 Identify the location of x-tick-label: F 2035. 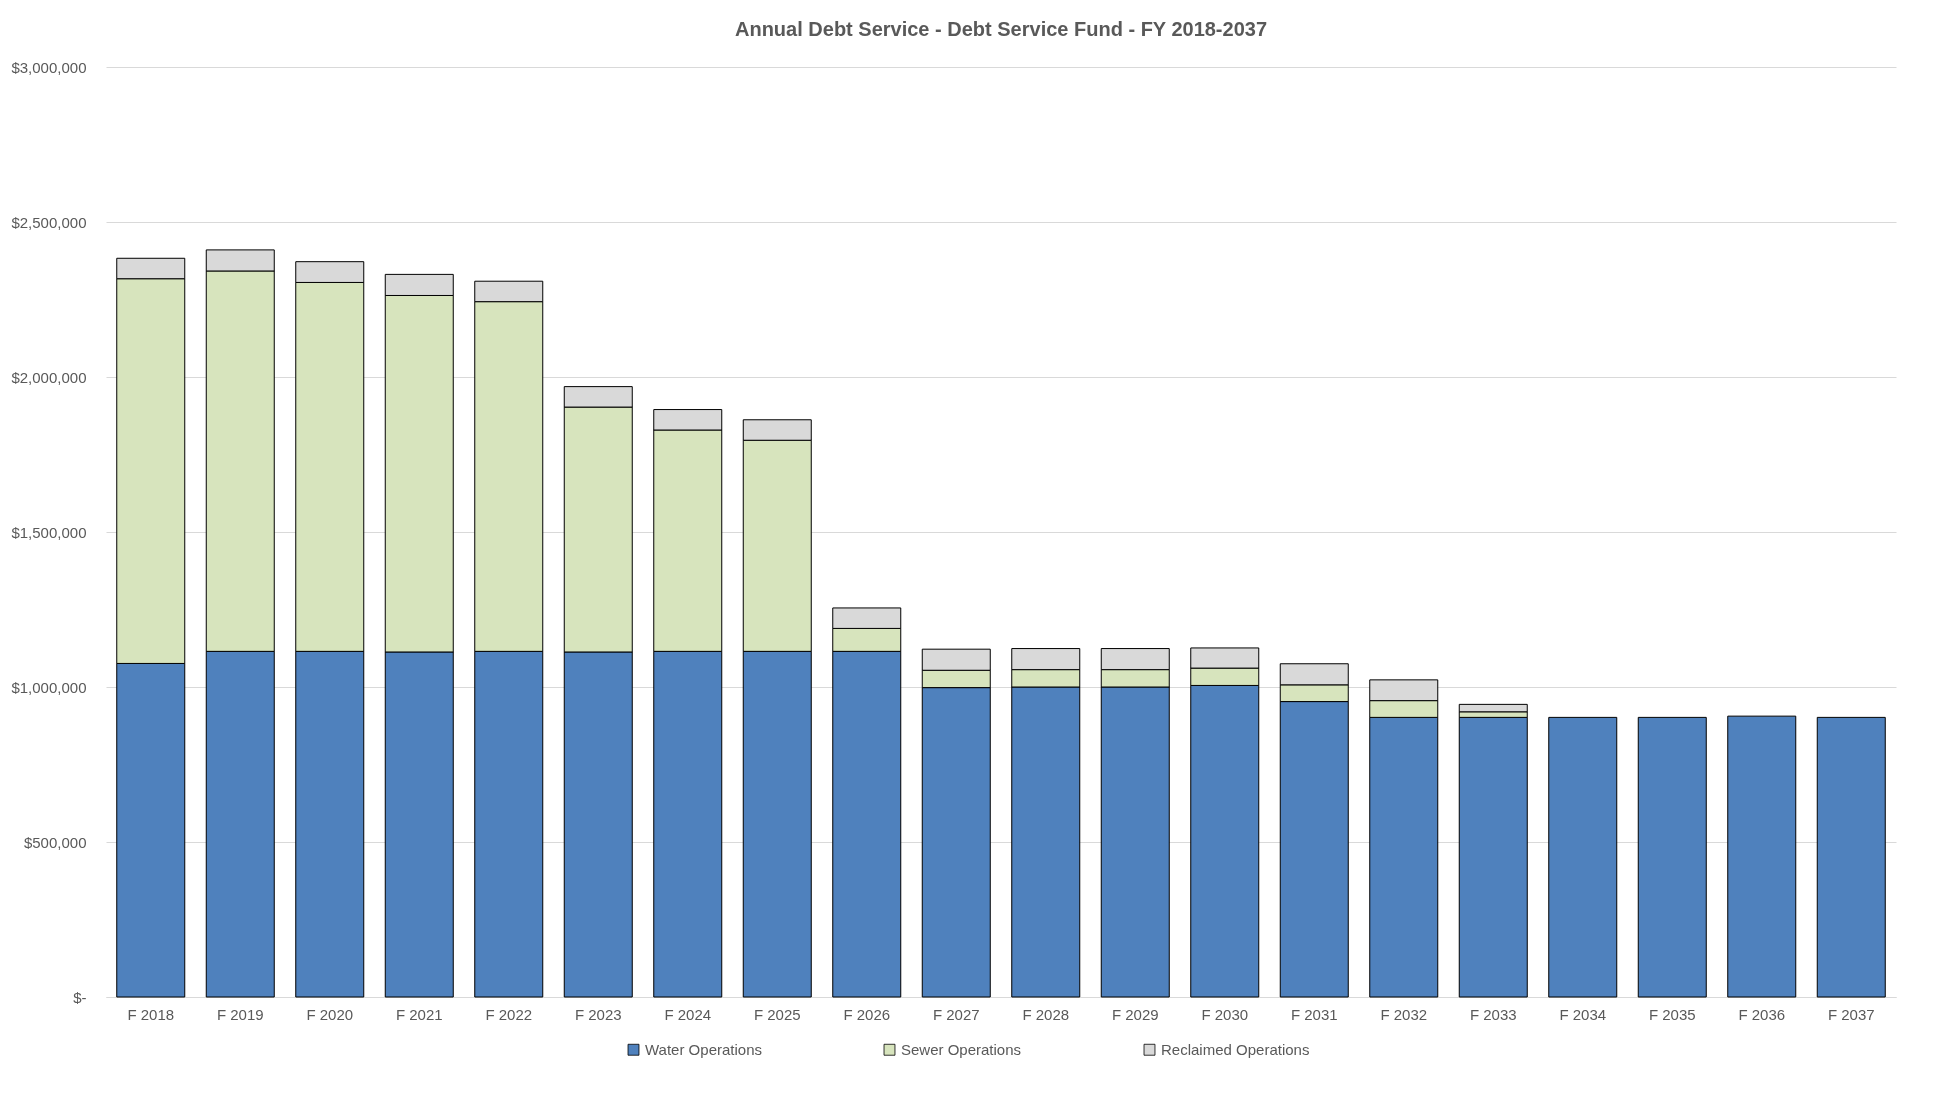
(1672, 1014).